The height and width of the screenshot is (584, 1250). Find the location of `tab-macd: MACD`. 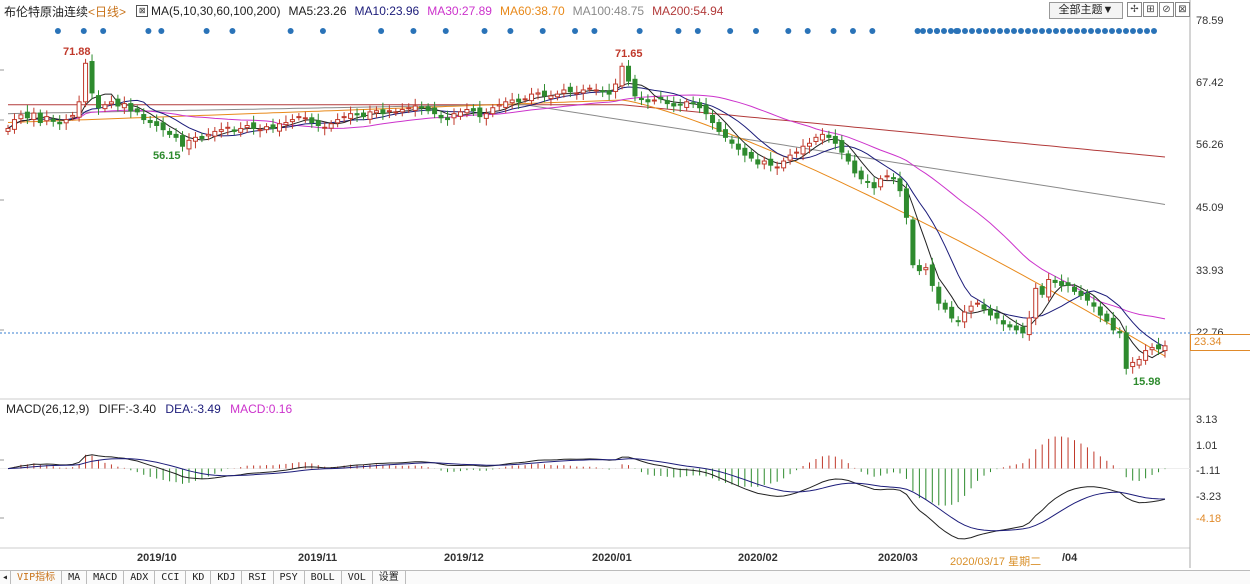

tab-macd: MACD is located at coordinates (106, 577).